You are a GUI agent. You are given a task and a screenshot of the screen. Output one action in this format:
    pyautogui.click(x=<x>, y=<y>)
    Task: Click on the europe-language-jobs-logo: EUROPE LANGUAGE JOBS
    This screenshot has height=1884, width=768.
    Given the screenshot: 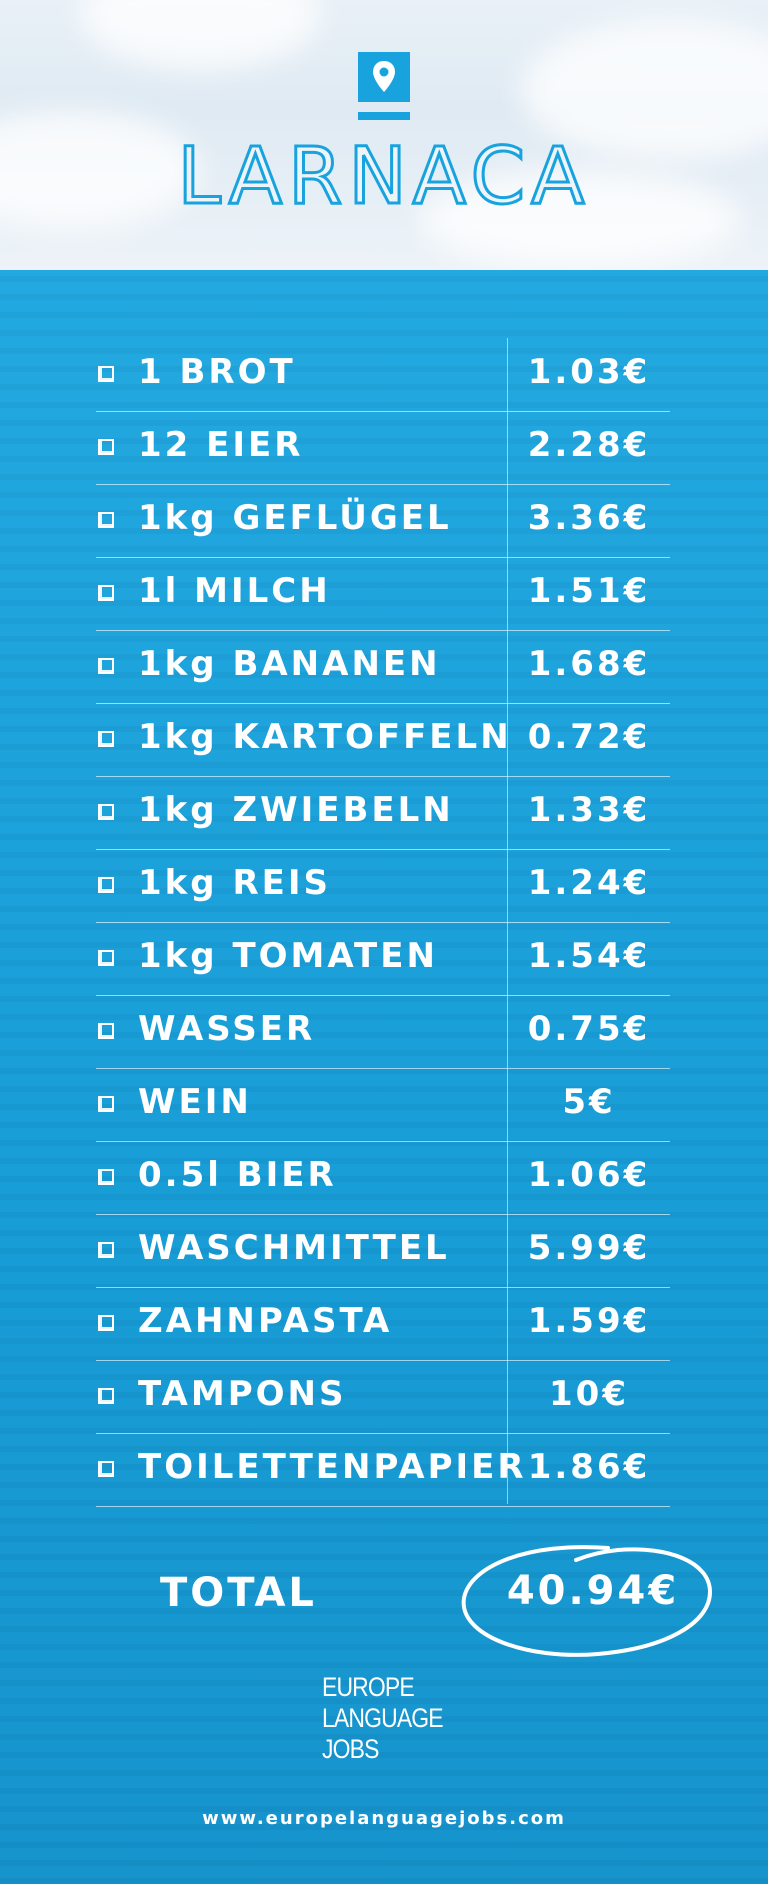 What is the action you would take?
    pyautogui.click(x=383, y=1718)
    